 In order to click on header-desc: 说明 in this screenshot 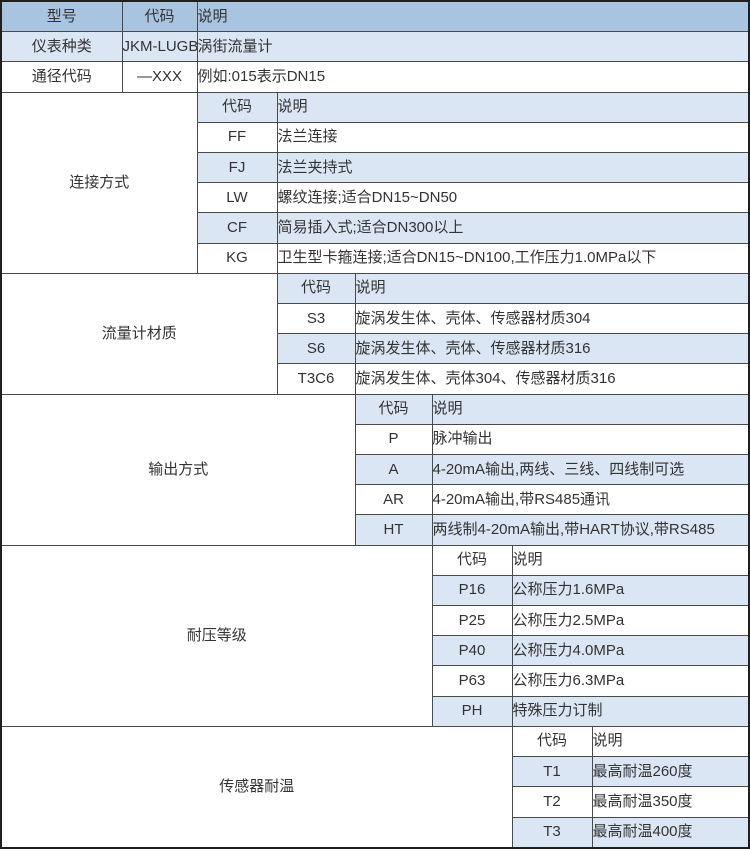, I will do `click(473, 16)`.